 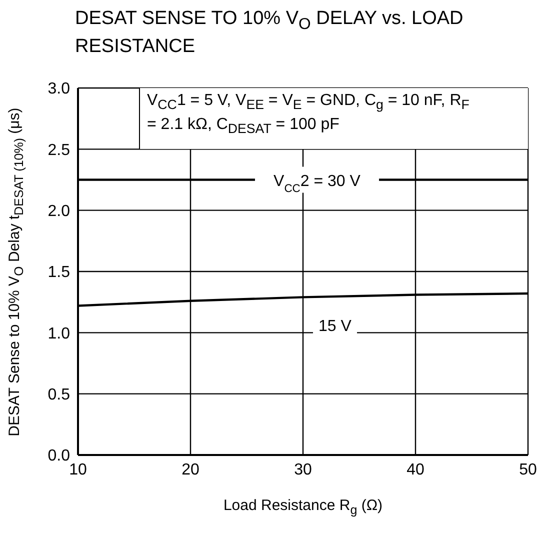 What do you see at coordinates (78, 469) in the screenshot?
I see `x-tick-label: 10` at bounding box center [78, 469].